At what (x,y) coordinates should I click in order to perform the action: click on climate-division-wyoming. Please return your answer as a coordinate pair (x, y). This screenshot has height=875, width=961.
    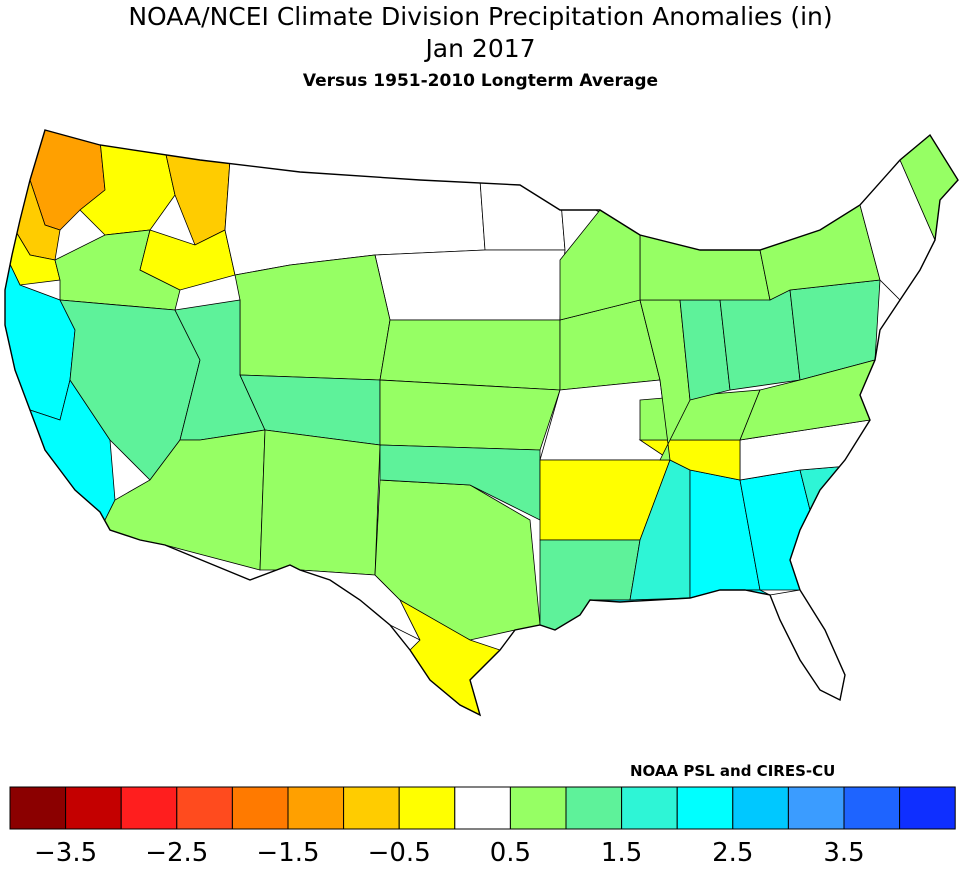
    Looking at the image, I should click on (312, 317).